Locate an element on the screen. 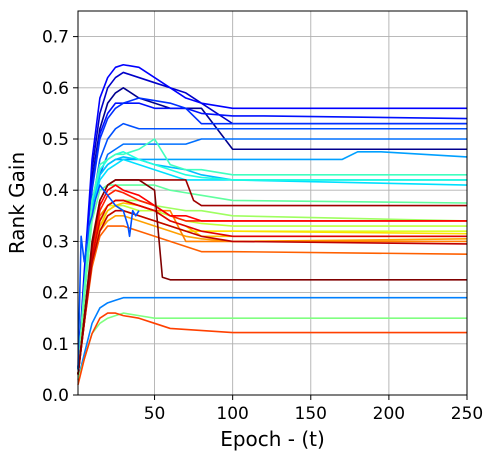  x-tick-label: 50 is located at coordinates (155, 414).